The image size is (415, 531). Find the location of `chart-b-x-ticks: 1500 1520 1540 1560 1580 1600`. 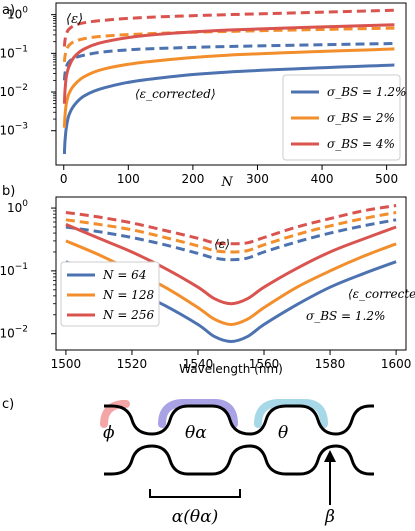

chart-b-x-ticks: 1500 1520 1540 1560 1580 1600 is located at coordinates (231, 360).